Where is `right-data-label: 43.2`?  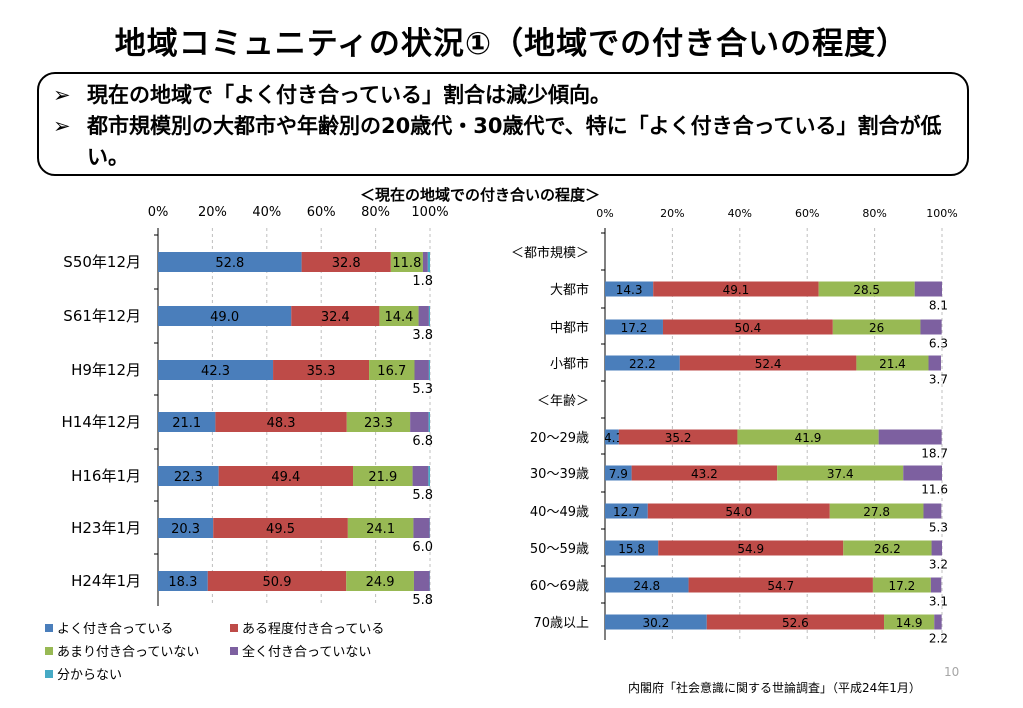
right-data-label: 43.2 is located at coordinates (704, 474).